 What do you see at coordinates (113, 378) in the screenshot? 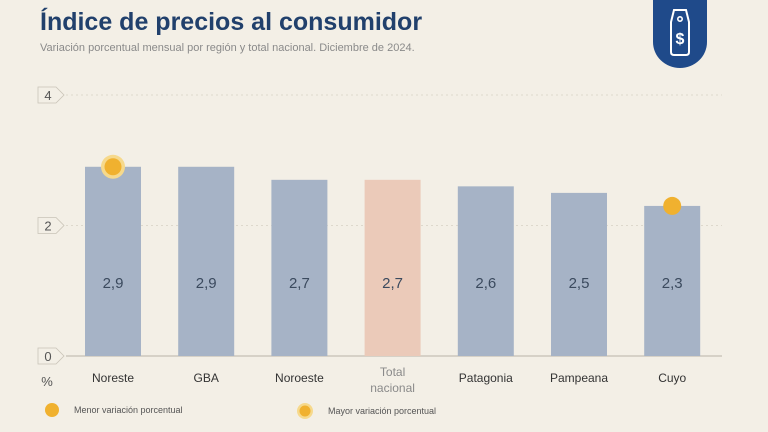
I see `x-tick-label: Noreste` at bounding box center [113, 378].